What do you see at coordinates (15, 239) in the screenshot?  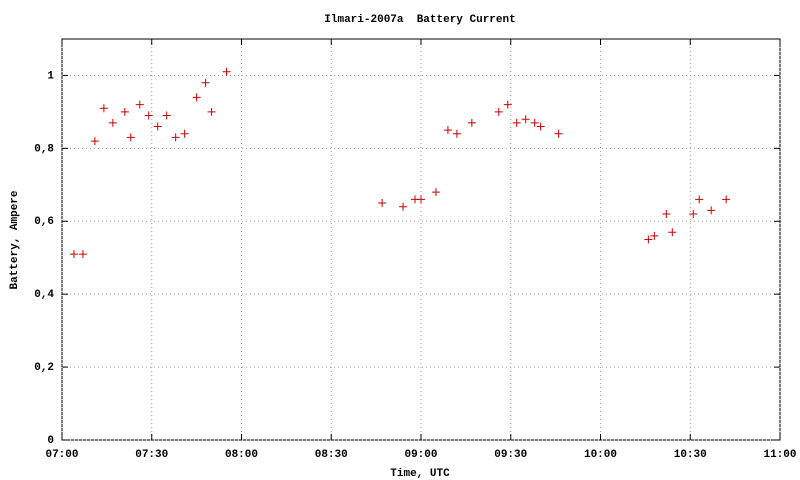 I see `y-axis-label: Battery, Ampere` at bounding box center [15, 239].